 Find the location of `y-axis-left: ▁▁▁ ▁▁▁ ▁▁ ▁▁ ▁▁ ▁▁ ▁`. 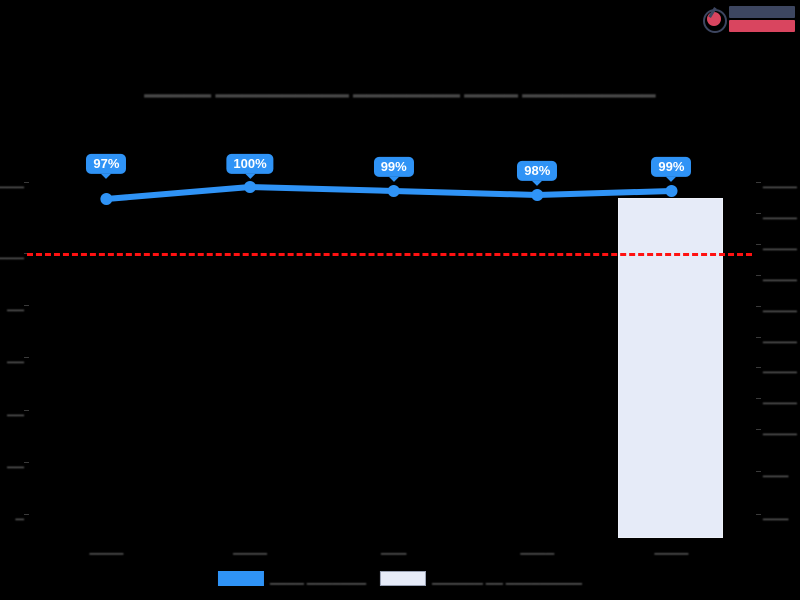

y-axis-left: ▁▁▁ ▁▁▁ ▁▁ ▁▁ ▁▁ ▁▁ ▁ is located at coordinates (14, 329).